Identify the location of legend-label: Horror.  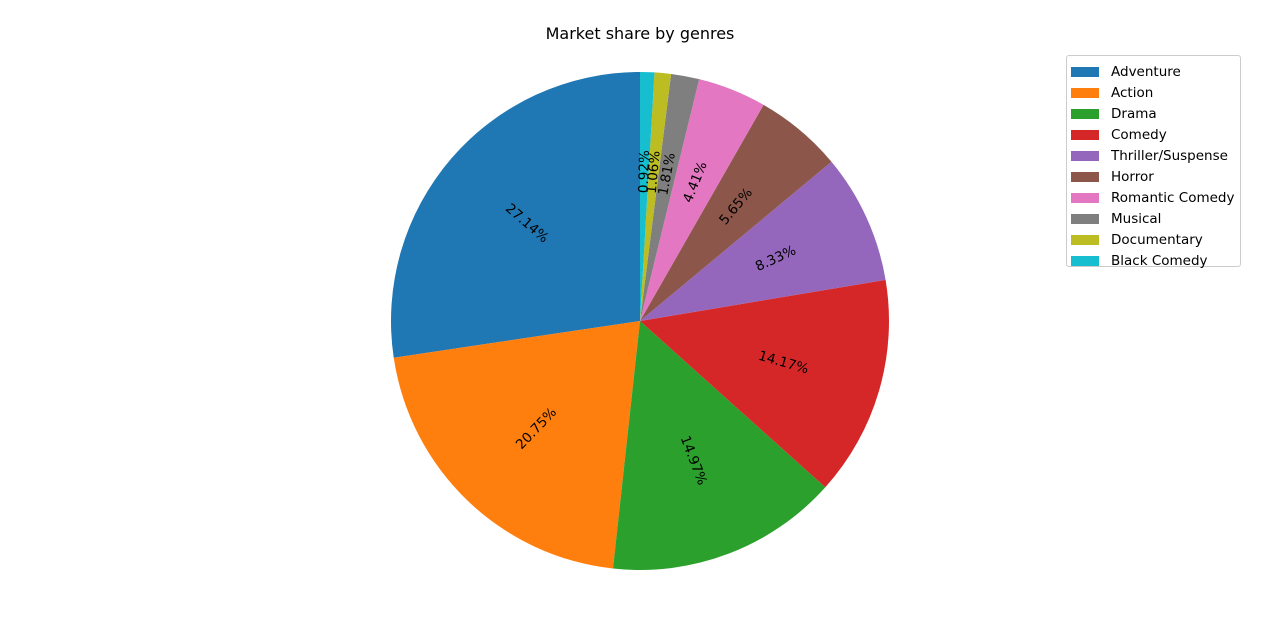
(1132, 176).